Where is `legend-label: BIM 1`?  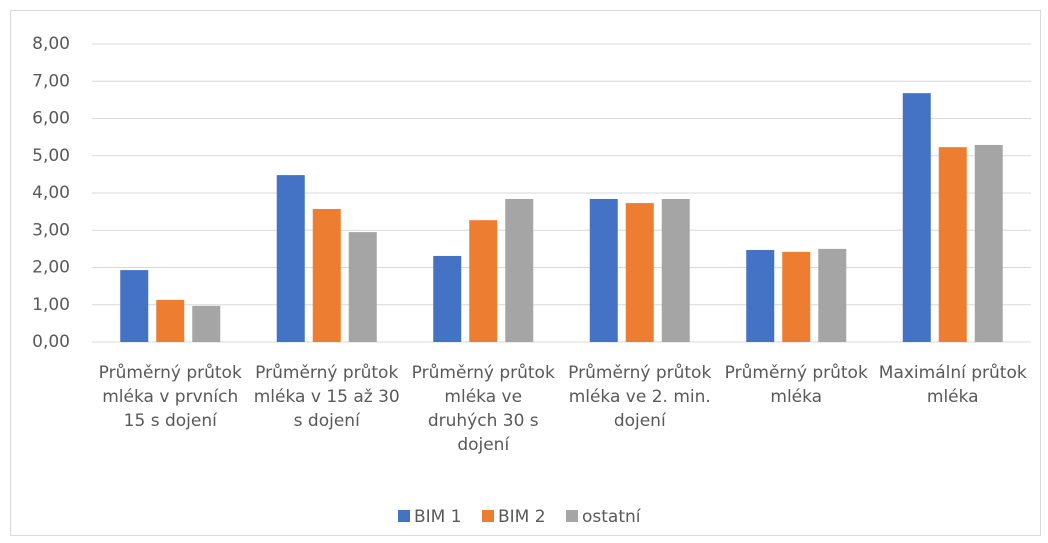
legend-label: BIM 1 is located at coordinates (438, 517).